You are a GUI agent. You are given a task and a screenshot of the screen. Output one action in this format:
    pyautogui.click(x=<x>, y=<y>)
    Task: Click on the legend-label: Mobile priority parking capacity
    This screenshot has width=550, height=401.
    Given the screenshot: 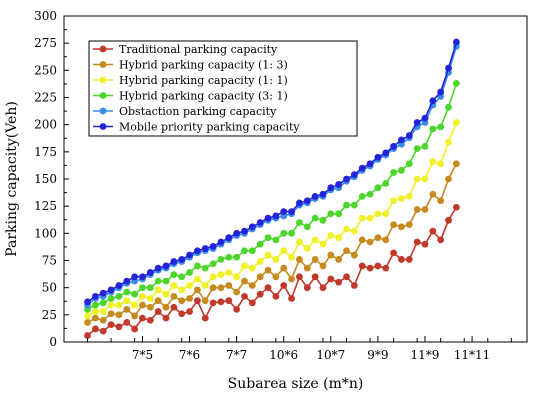 What is the action you would take?
    pyautogui.click(x=209, y=127)
    